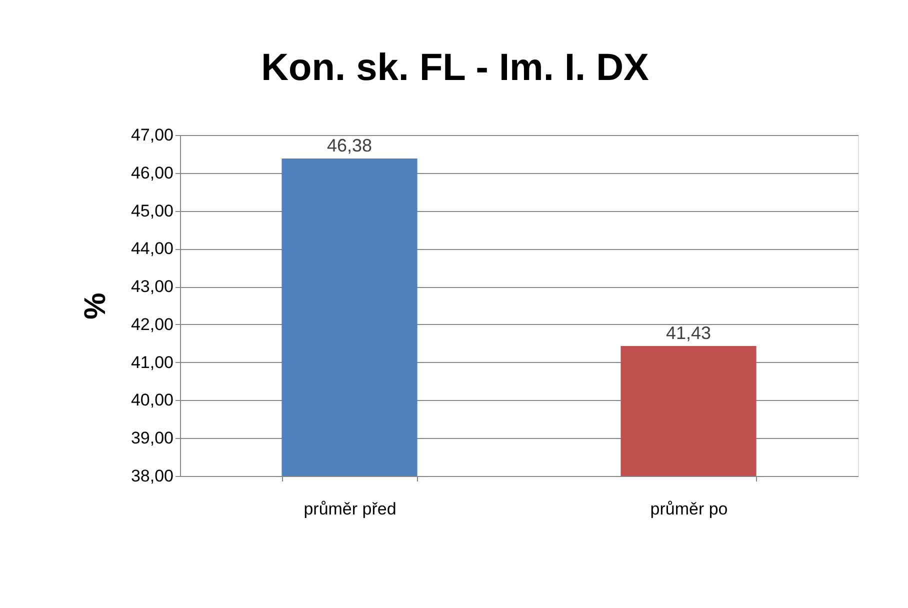 The width and height of the screenshot is (908, 608). I want to click on chart-title: Kon. sk. FL - Im. I. DX, so click(455, 68).